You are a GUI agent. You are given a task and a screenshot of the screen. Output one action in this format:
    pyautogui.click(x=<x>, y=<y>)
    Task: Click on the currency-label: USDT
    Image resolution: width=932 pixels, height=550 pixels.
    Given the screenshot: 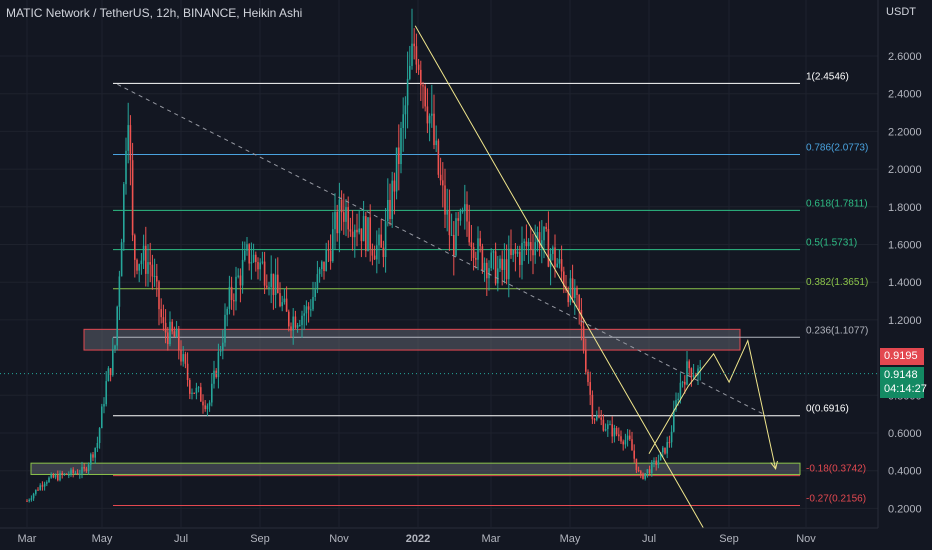 What is the action you would take?
    pyautogui.click(x=901, y=12)
    